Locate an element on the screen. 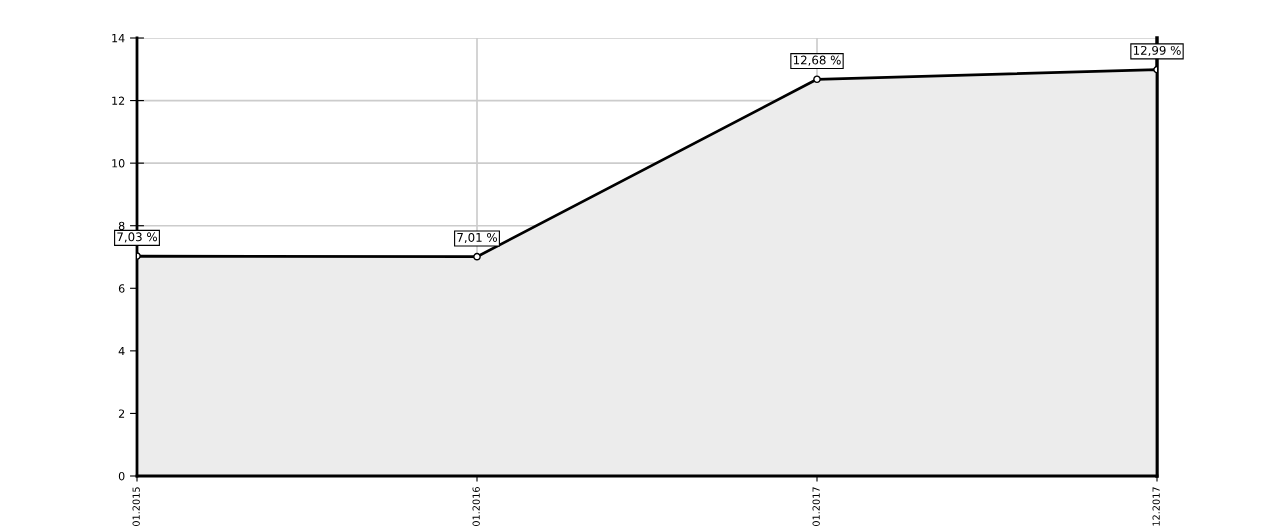 This screenshot has height=529, width=1274. y-tick-label: 0 is located at coordinates (121, 476).